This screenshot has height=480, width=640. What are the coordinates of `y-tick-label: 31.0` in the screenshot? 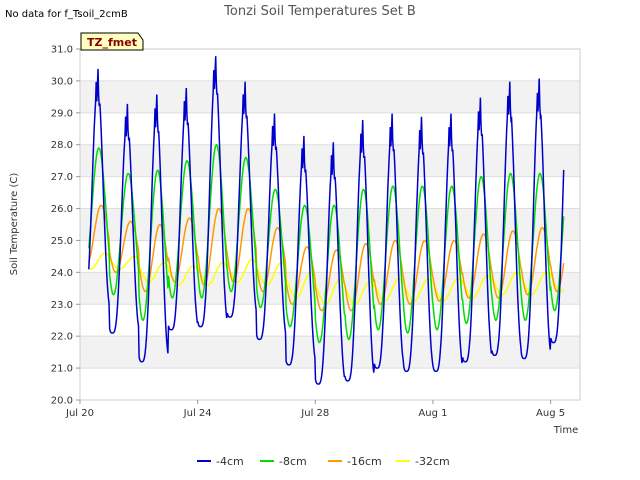 It's located at (62, 50).